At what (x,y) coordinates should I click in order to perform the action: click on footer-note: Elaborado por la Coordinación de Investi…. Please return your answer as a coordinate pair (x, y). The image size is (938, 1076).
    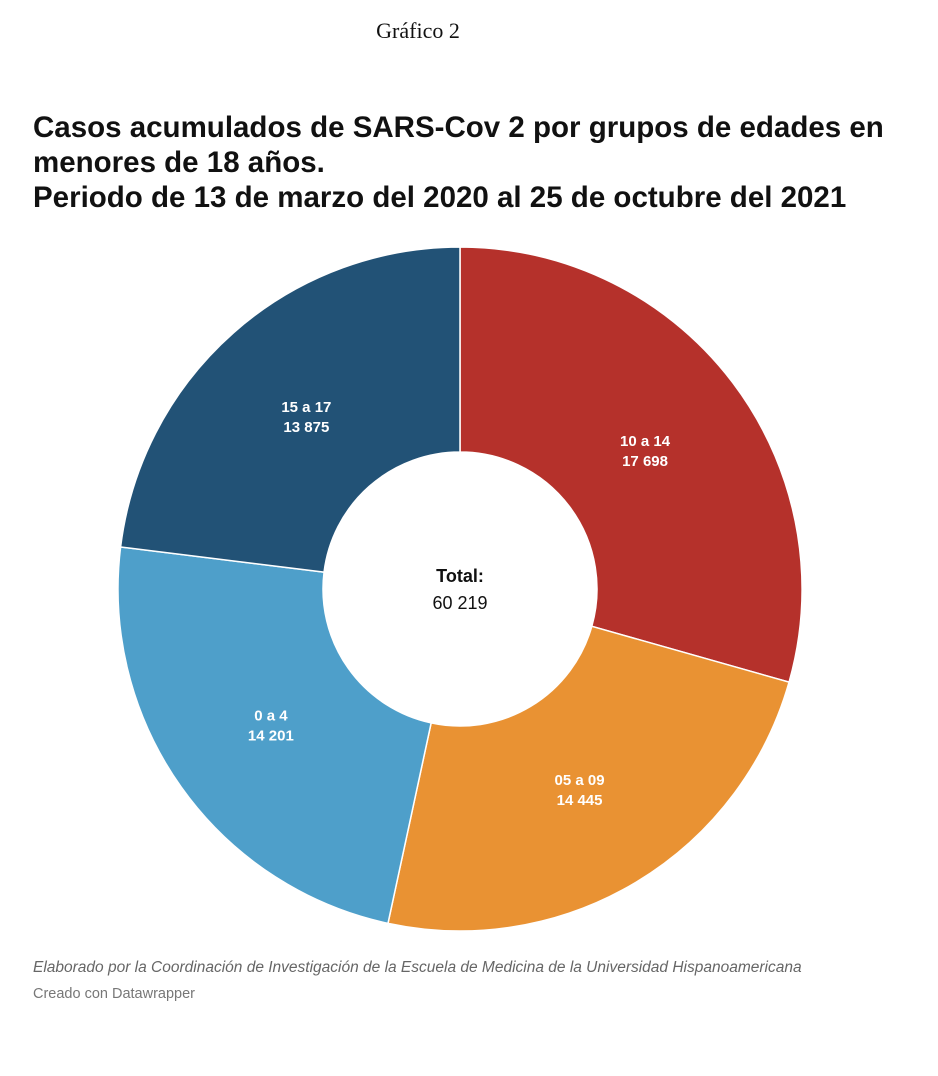
    Looking at the image, I should click on (417, 967).